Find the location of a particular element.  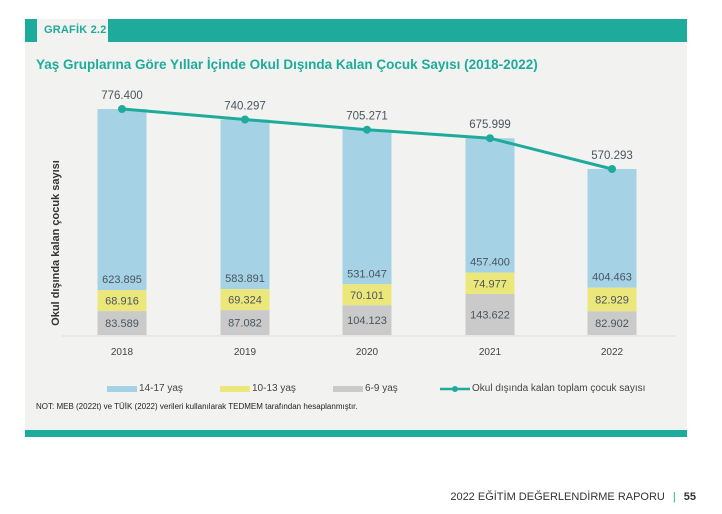

header-bar is located at coordinates (356, 30).